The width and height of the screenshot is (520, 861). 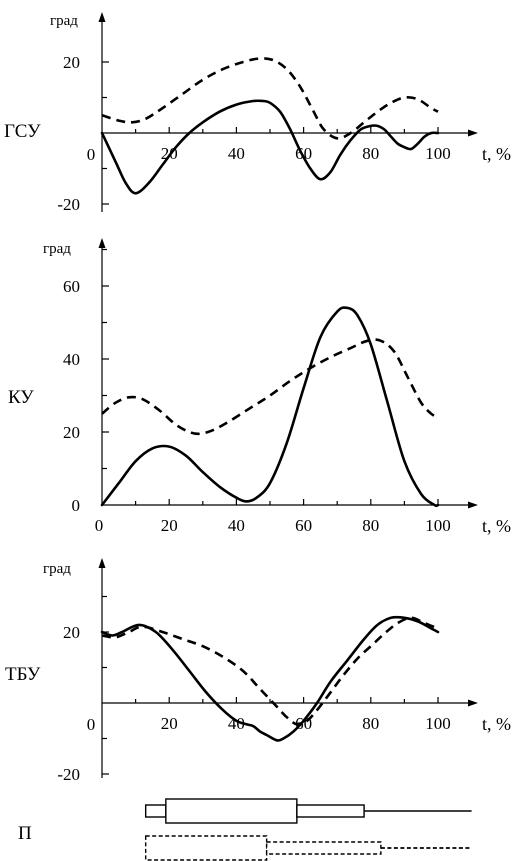 What do you see at coordinates (25, 833) in the screenshot?
I see `support-phase-label: П` at bounding box center [25, 833].